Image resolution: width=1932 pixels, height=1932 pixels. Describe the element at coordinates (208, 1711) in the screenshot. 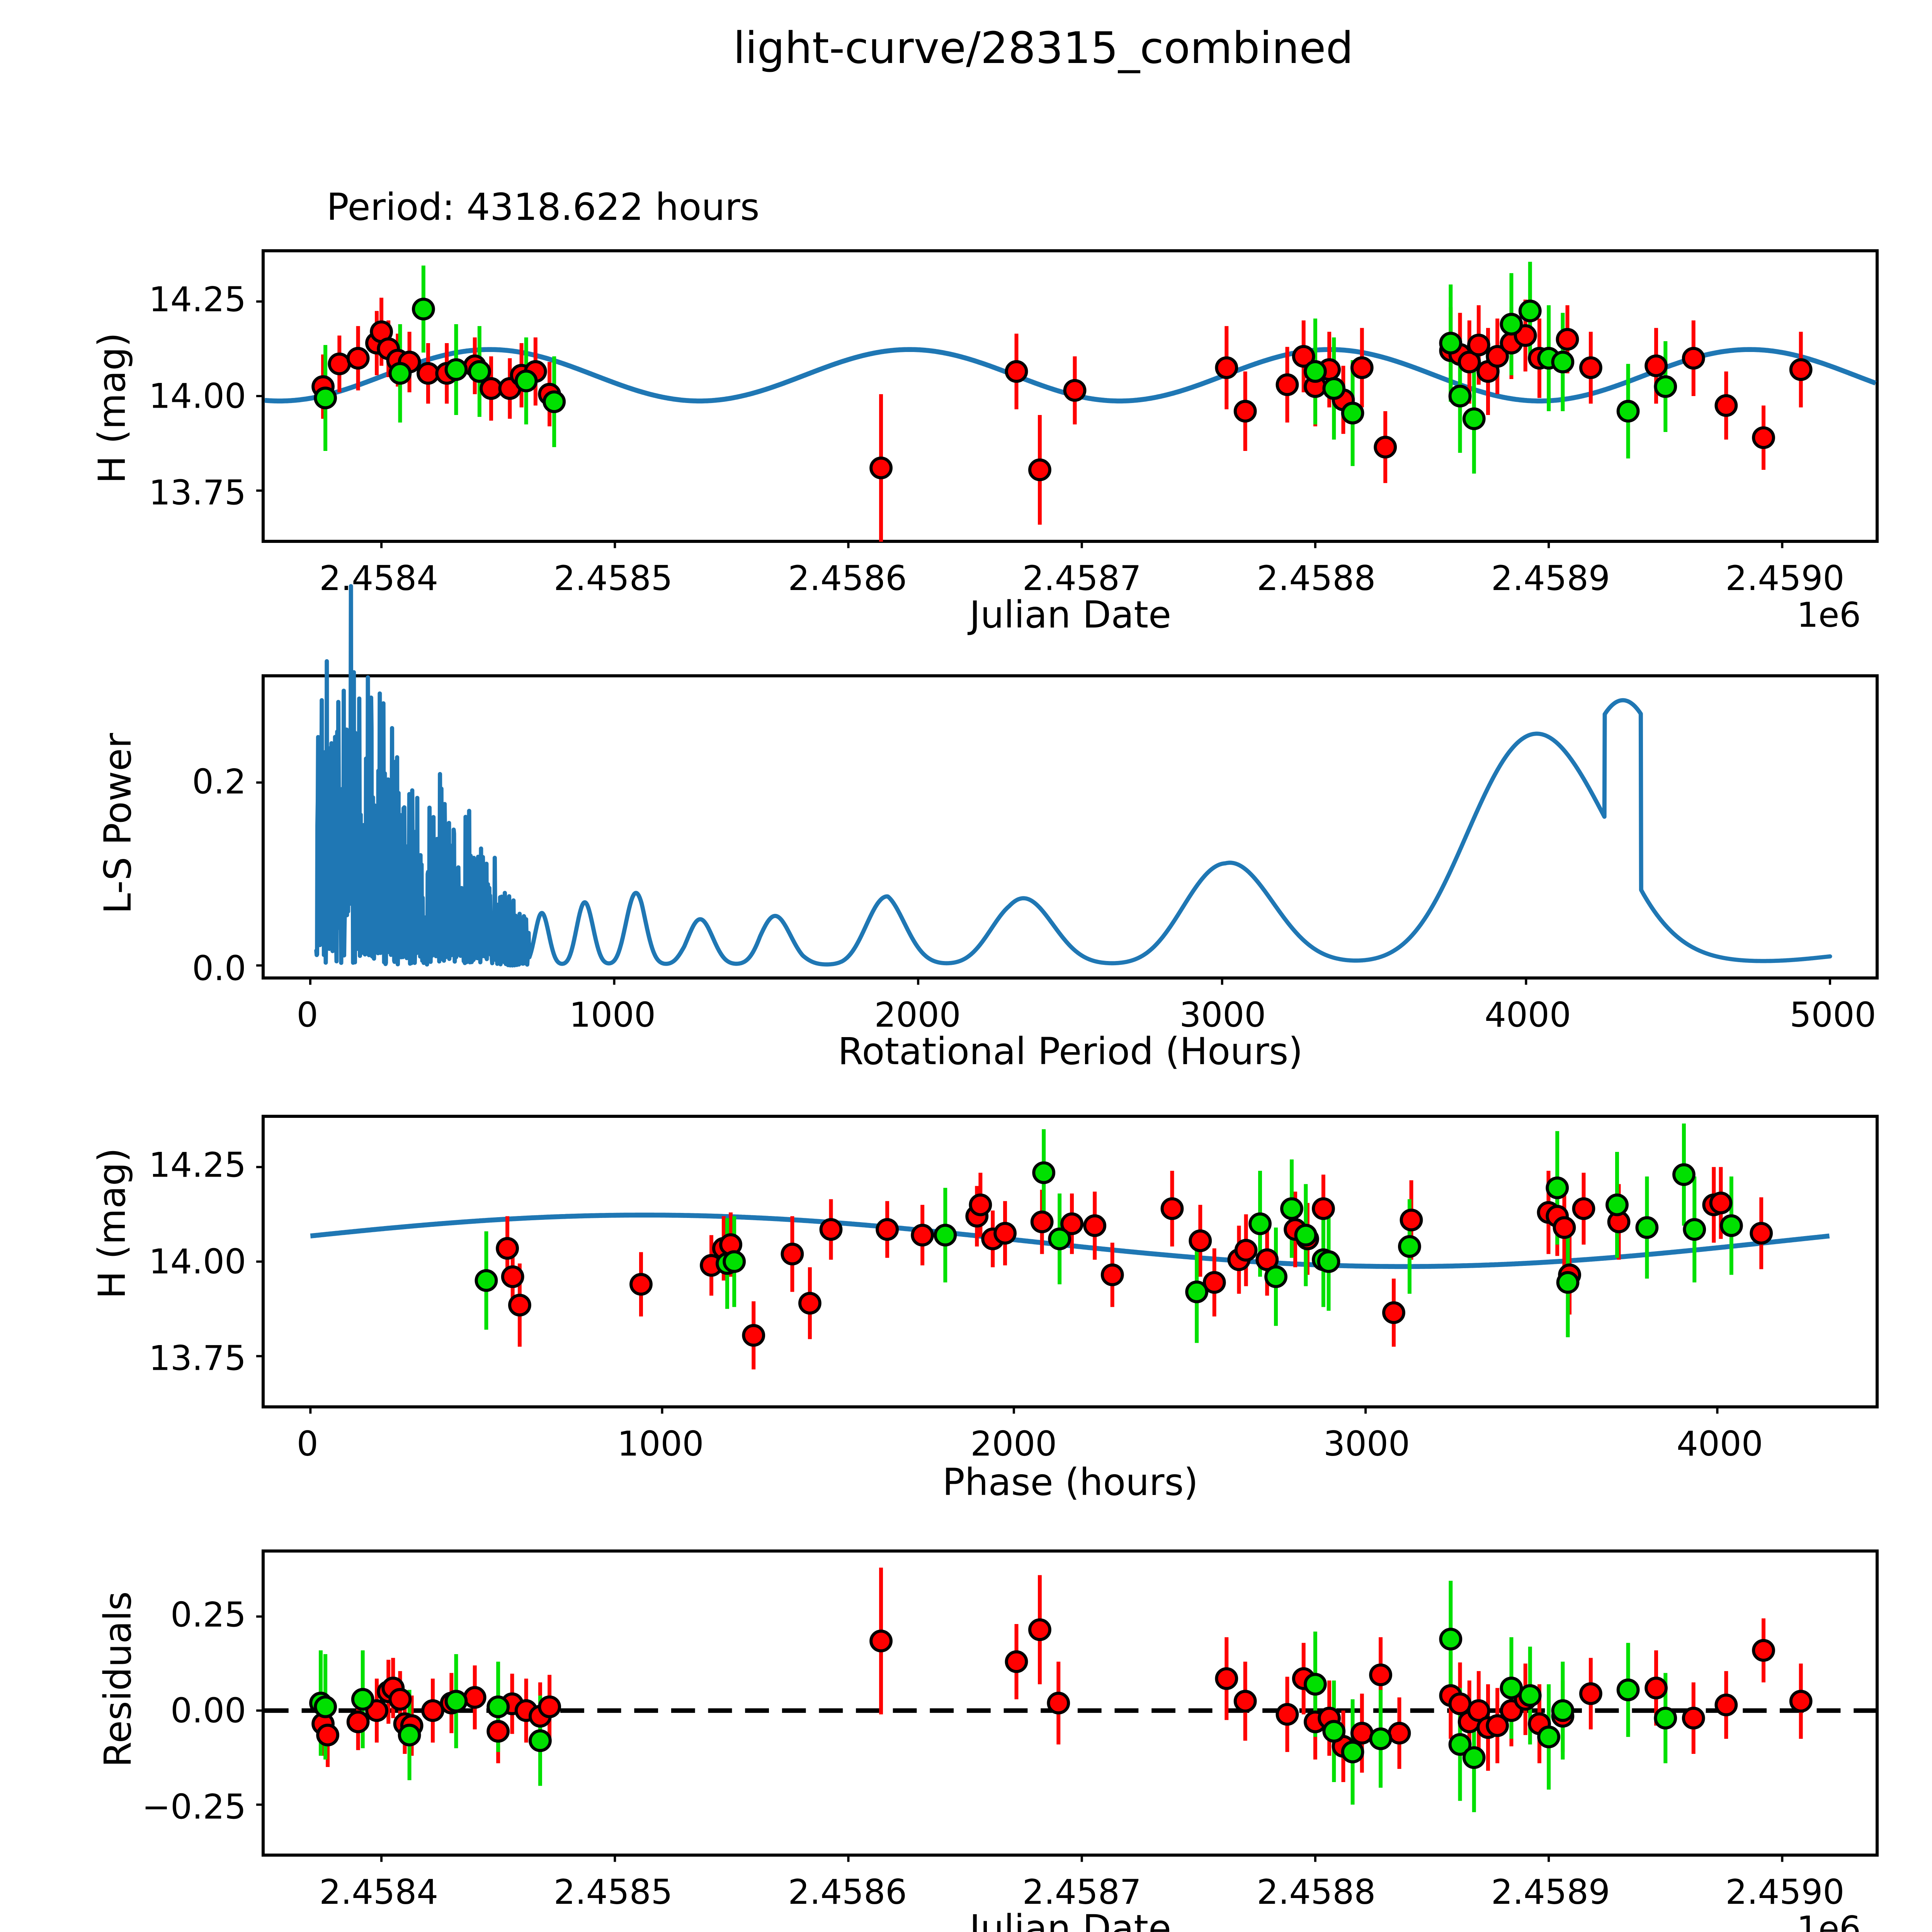

I see `y-tick-label: 0.00` at that location.